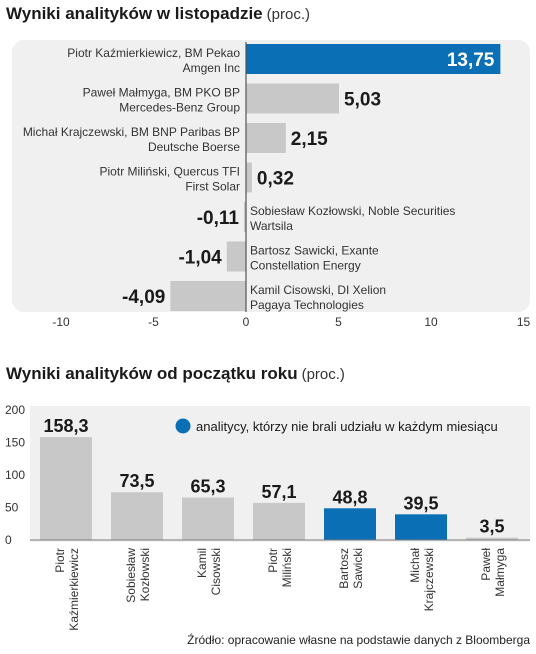  I want to click on category-label: Miliński, so click(287, 567).